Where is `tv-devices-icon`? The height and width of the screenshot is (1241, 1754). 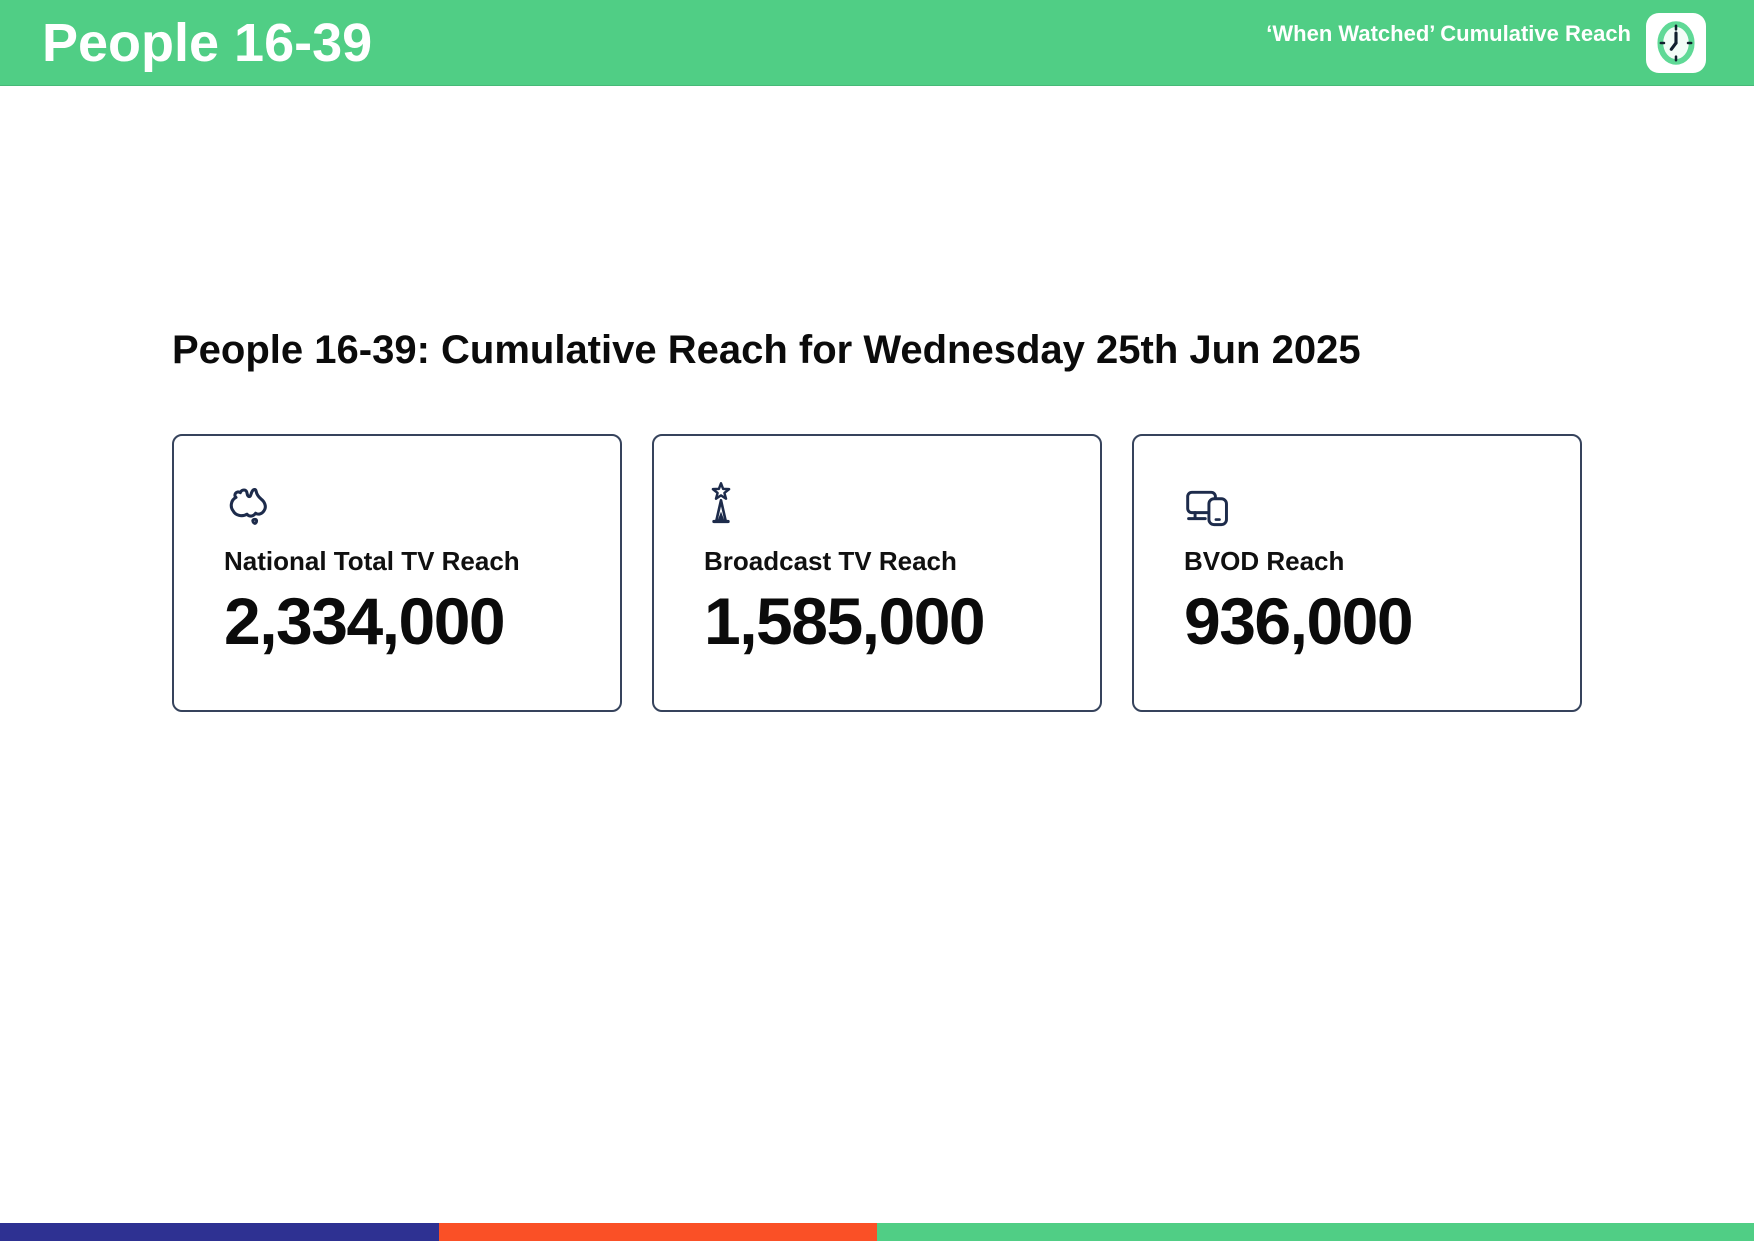 tv-devices-icon is located at coordinates (1367, 506).